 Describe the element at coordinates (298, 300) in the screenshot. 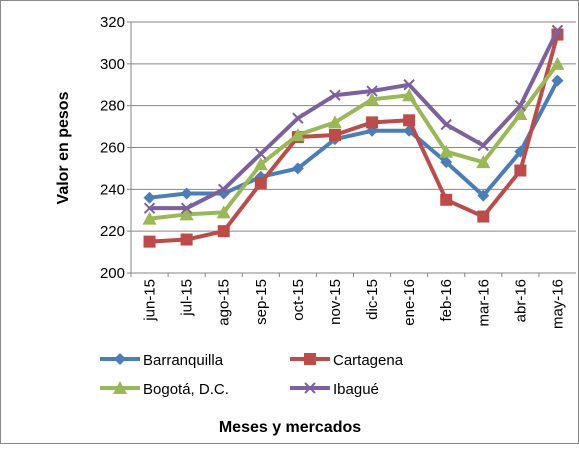

I see `x-tick-label: oct-15` at that location.